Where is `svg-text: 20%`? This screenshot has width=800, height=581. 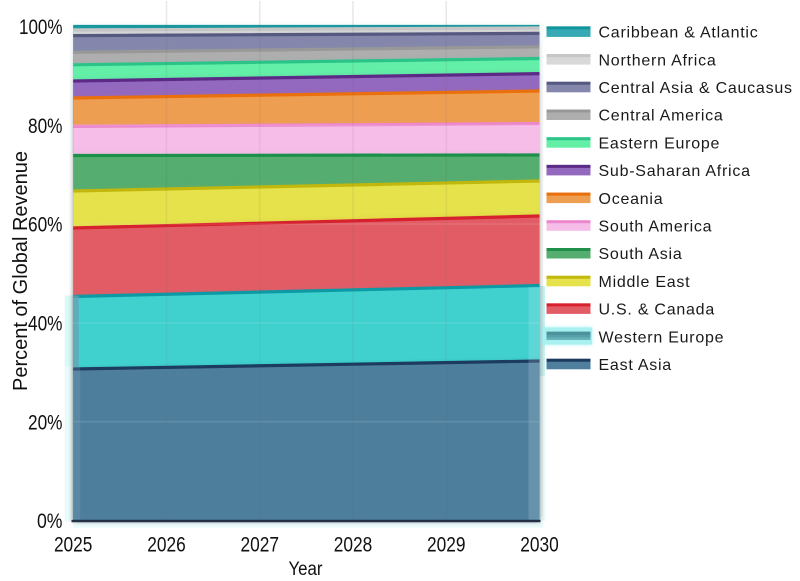
svg-text: 20% is located at coordinates (45, 422).